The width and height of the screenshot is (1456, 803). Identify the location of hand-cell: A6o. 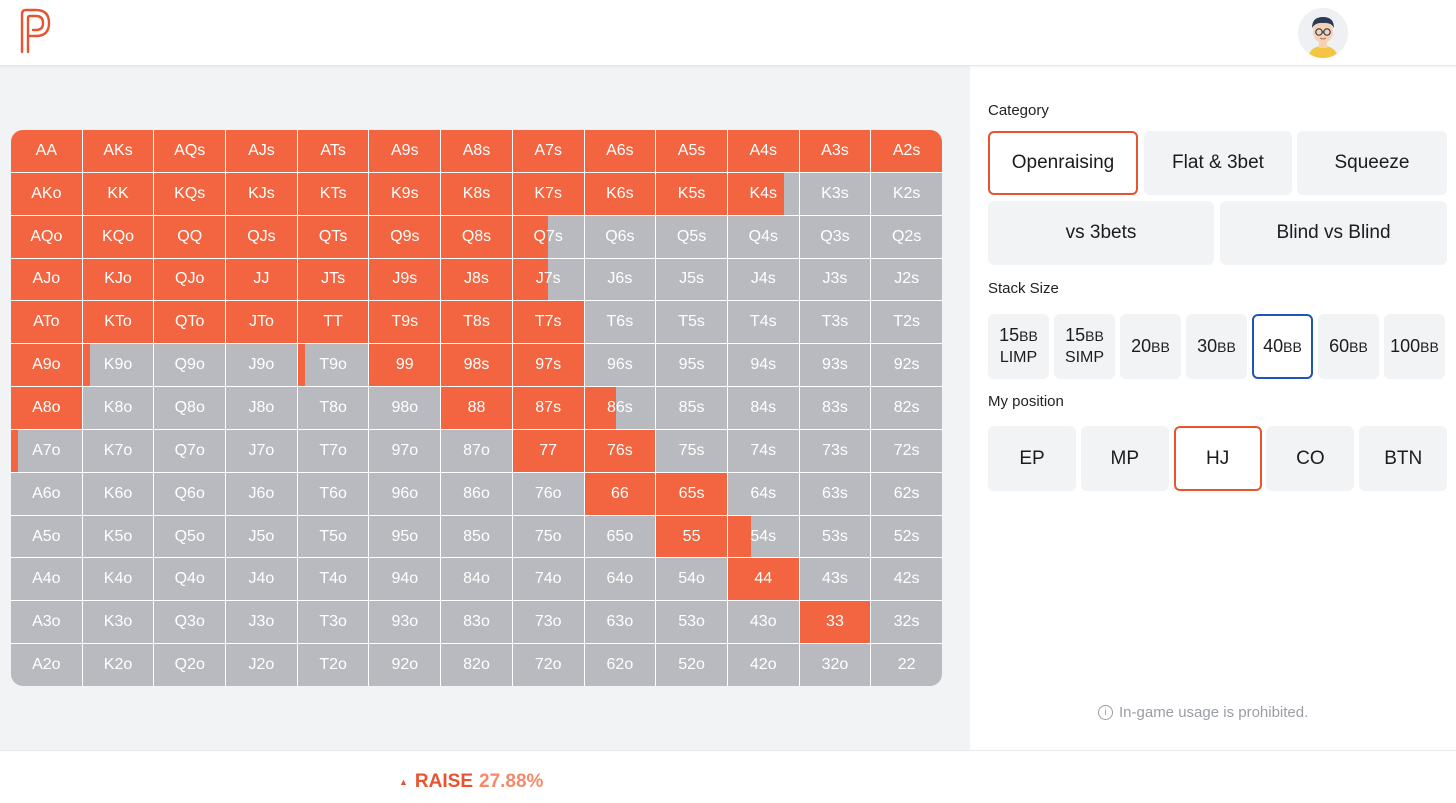
(46, 493).